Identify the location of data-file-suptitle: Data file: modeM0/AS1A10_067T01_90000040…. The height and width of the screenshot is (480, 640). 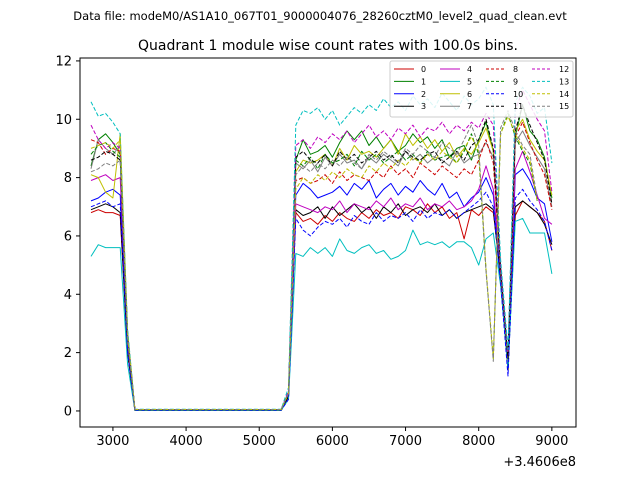
(320, 16).